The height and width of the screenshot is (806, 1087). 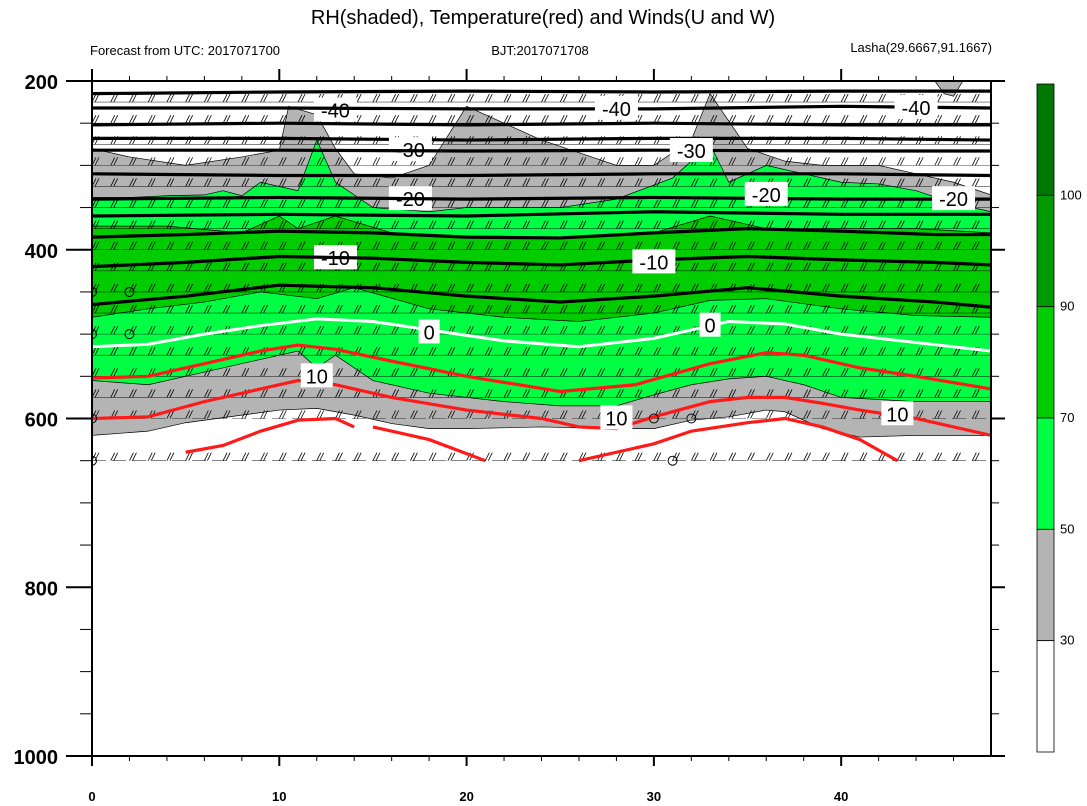 What do you see at coordinates (541, 296) in the screenshot?
I see `temperature-contour--10` at bounding box center [541, 296].